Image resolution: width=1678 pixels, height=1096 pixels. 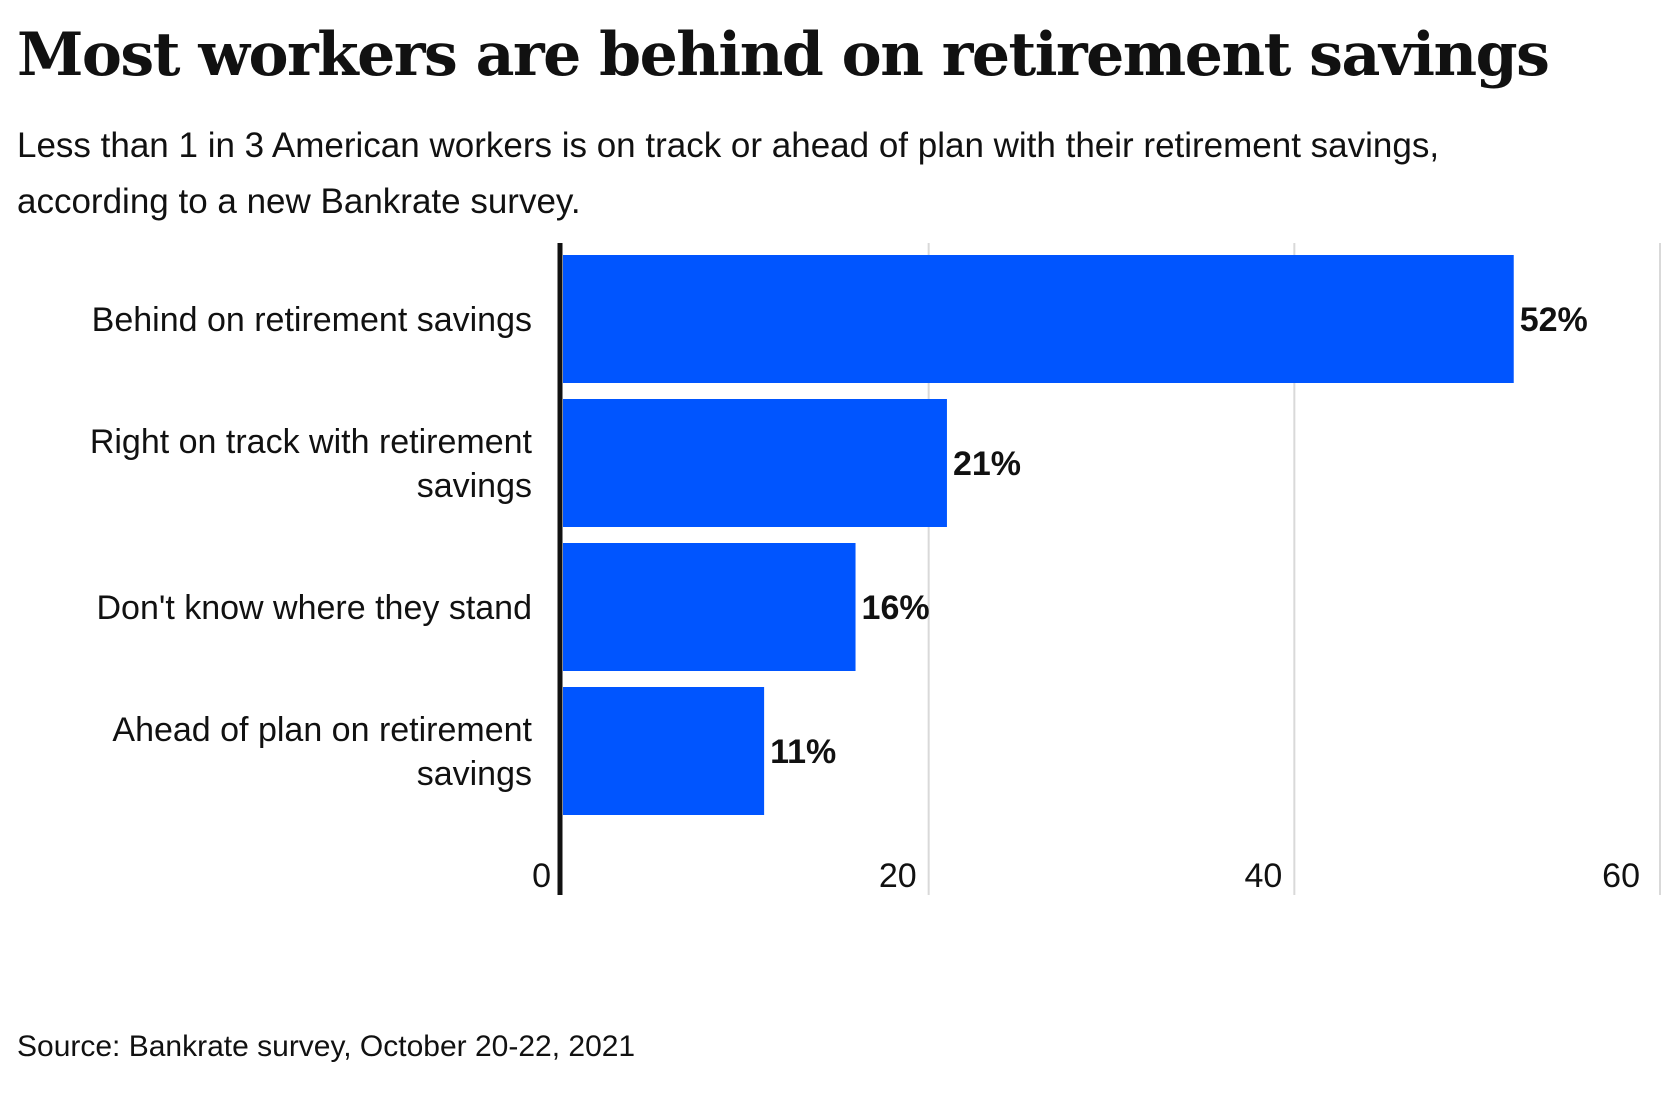 I want to click on value-label-3: 16%, so click(x=896, y=608).